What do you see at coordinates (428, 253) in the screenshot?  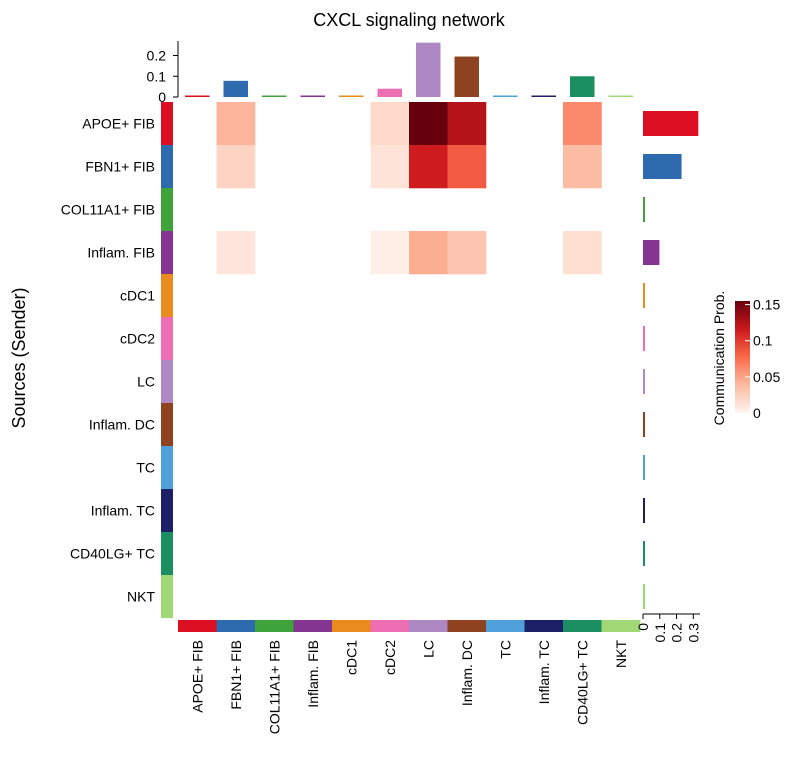 I see `heatmap-cell-inflam-fib-to-lc` at bounding box center [428, 253].